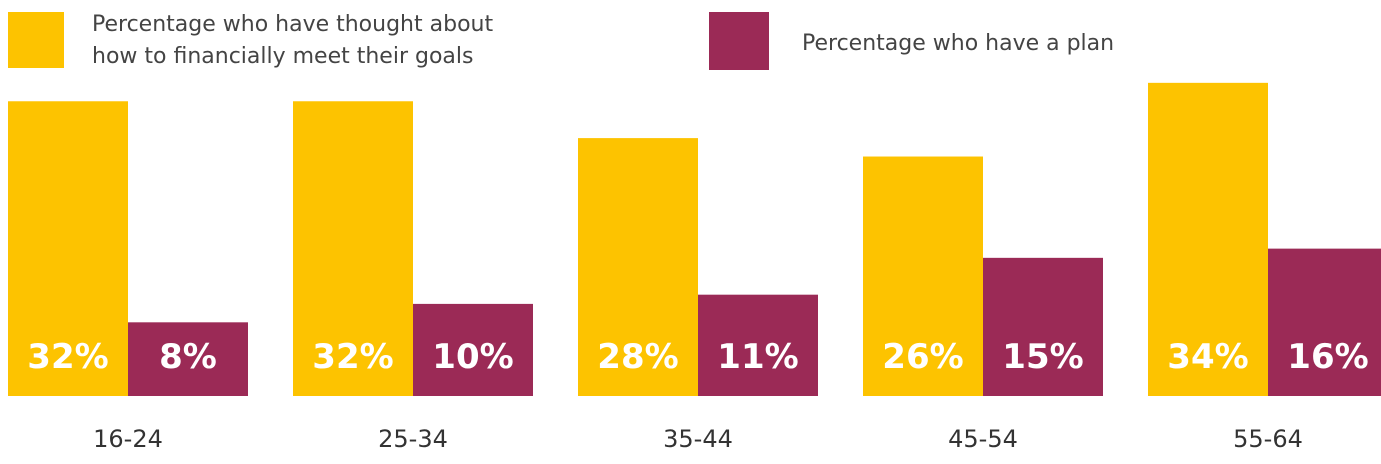  What do you see at coordinates (739, 41) in the screenshot?
I see `legend-swatch-plan` at bounding box center [739, 41].